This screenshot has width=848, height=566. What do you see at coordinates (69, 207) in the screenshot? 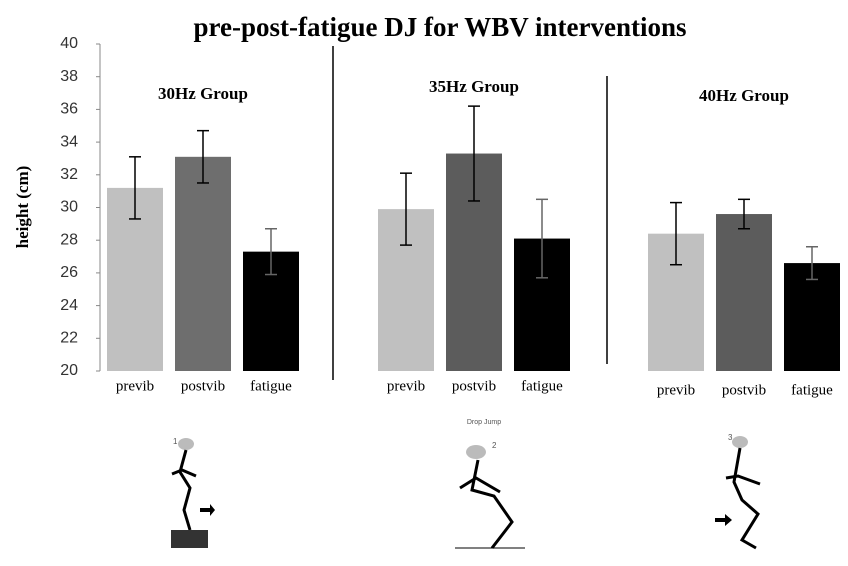
I see `y-tick-label: 30` at bounding box center [69, 207].